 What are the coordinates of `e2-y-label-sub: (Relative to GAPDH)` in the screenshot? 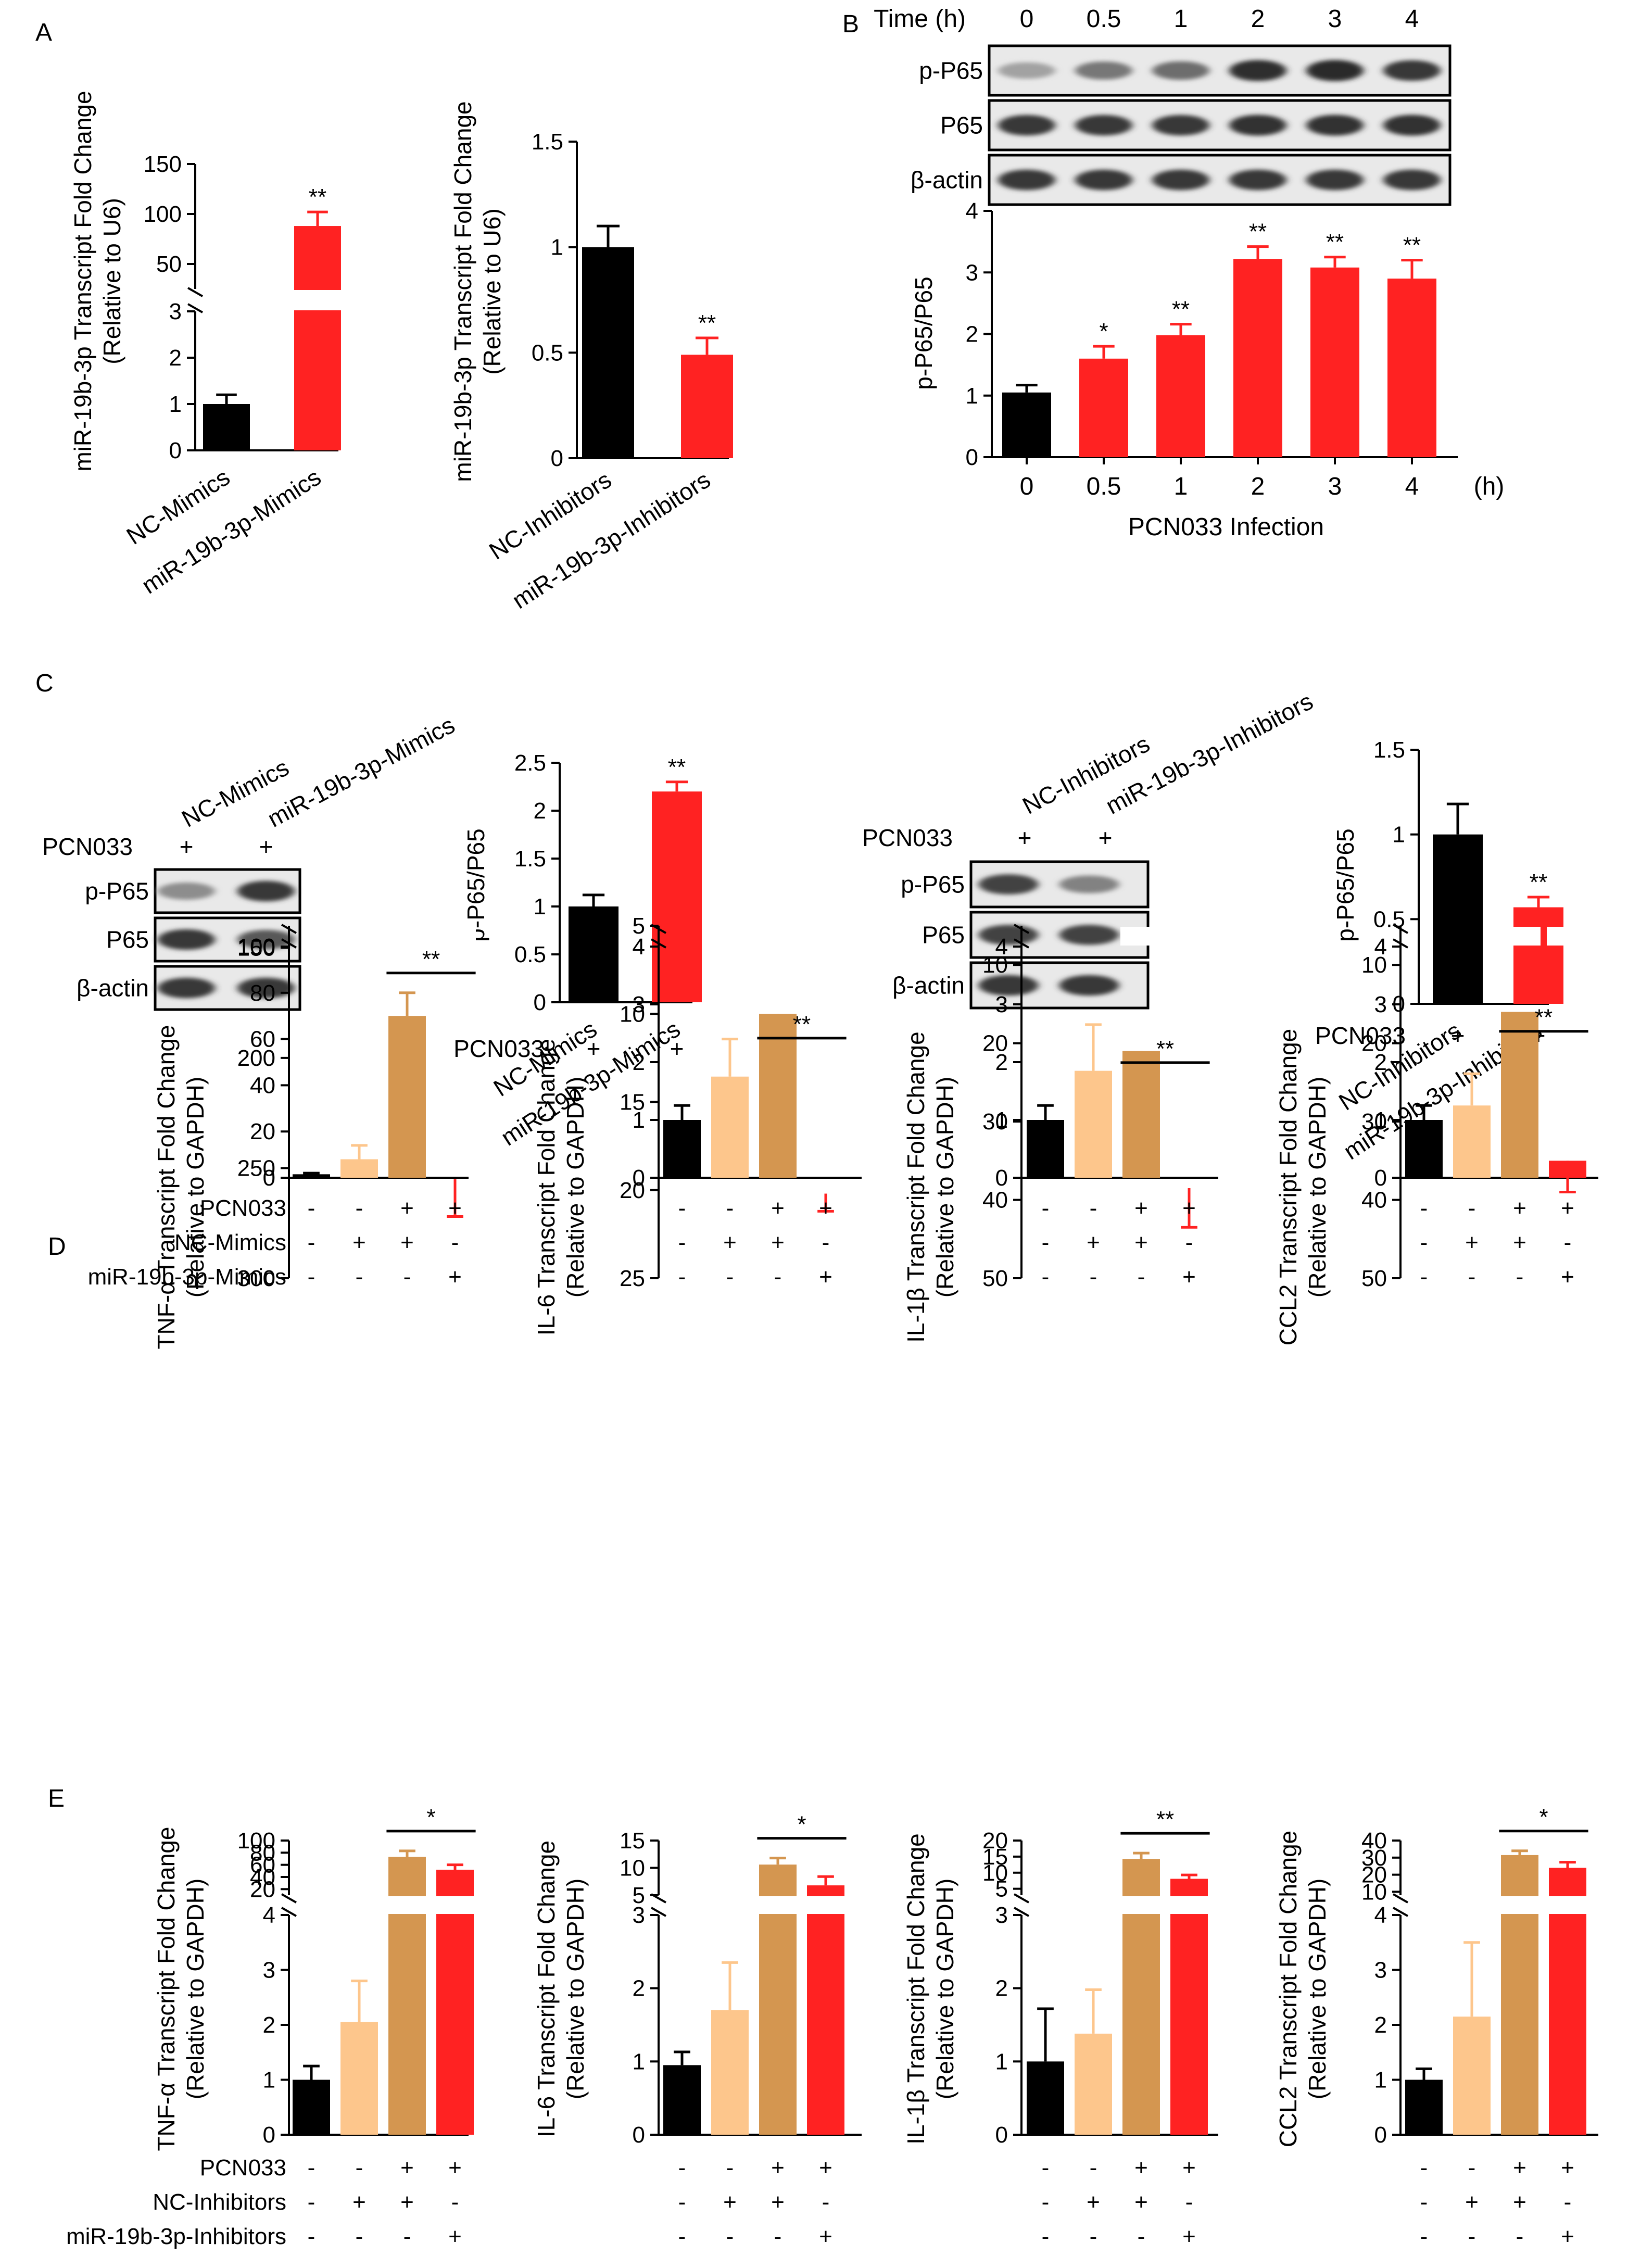 It's located at (575, 1989).